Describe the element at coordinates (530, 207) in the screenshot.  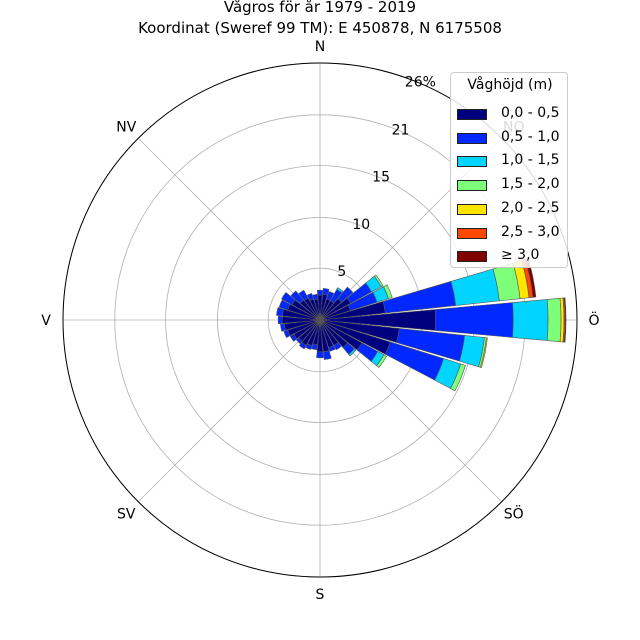
I see `legend-label-4: 2,0 - 2,5` at that location.